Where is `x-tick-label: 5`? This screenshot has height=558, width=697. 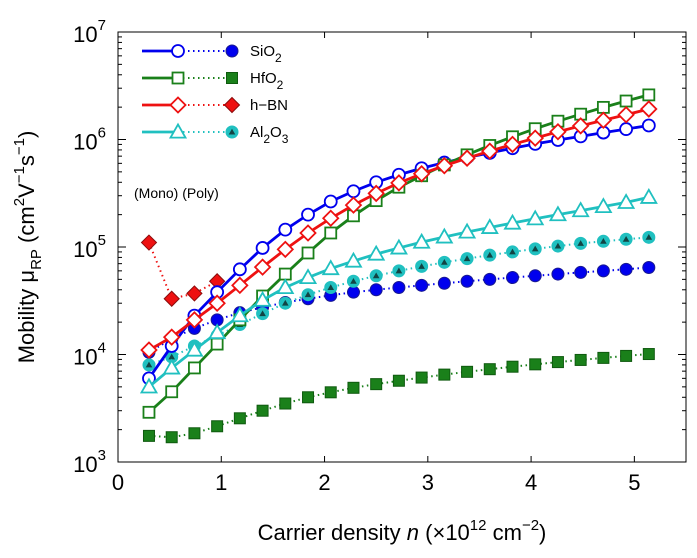 x-tick-label: 5 is located at coordinates (634, 482).